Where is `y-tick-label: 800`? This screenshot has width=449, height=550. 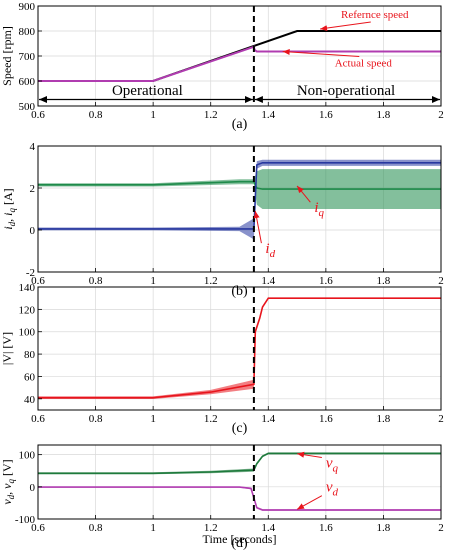 y-tick-label: 800 is located at coordinates (27, 32).